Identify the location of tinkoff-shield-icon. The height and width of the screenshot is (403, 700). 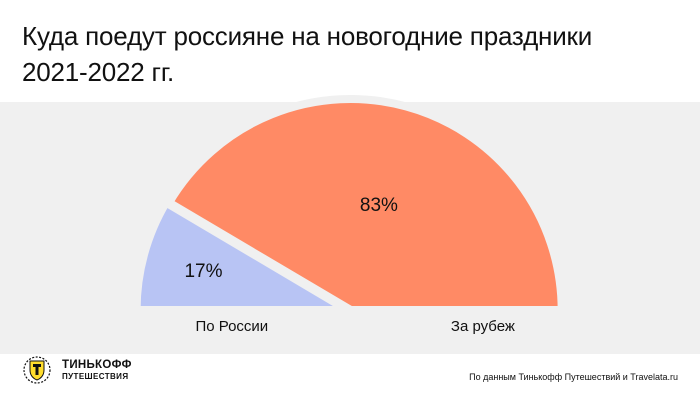
(37, 370).